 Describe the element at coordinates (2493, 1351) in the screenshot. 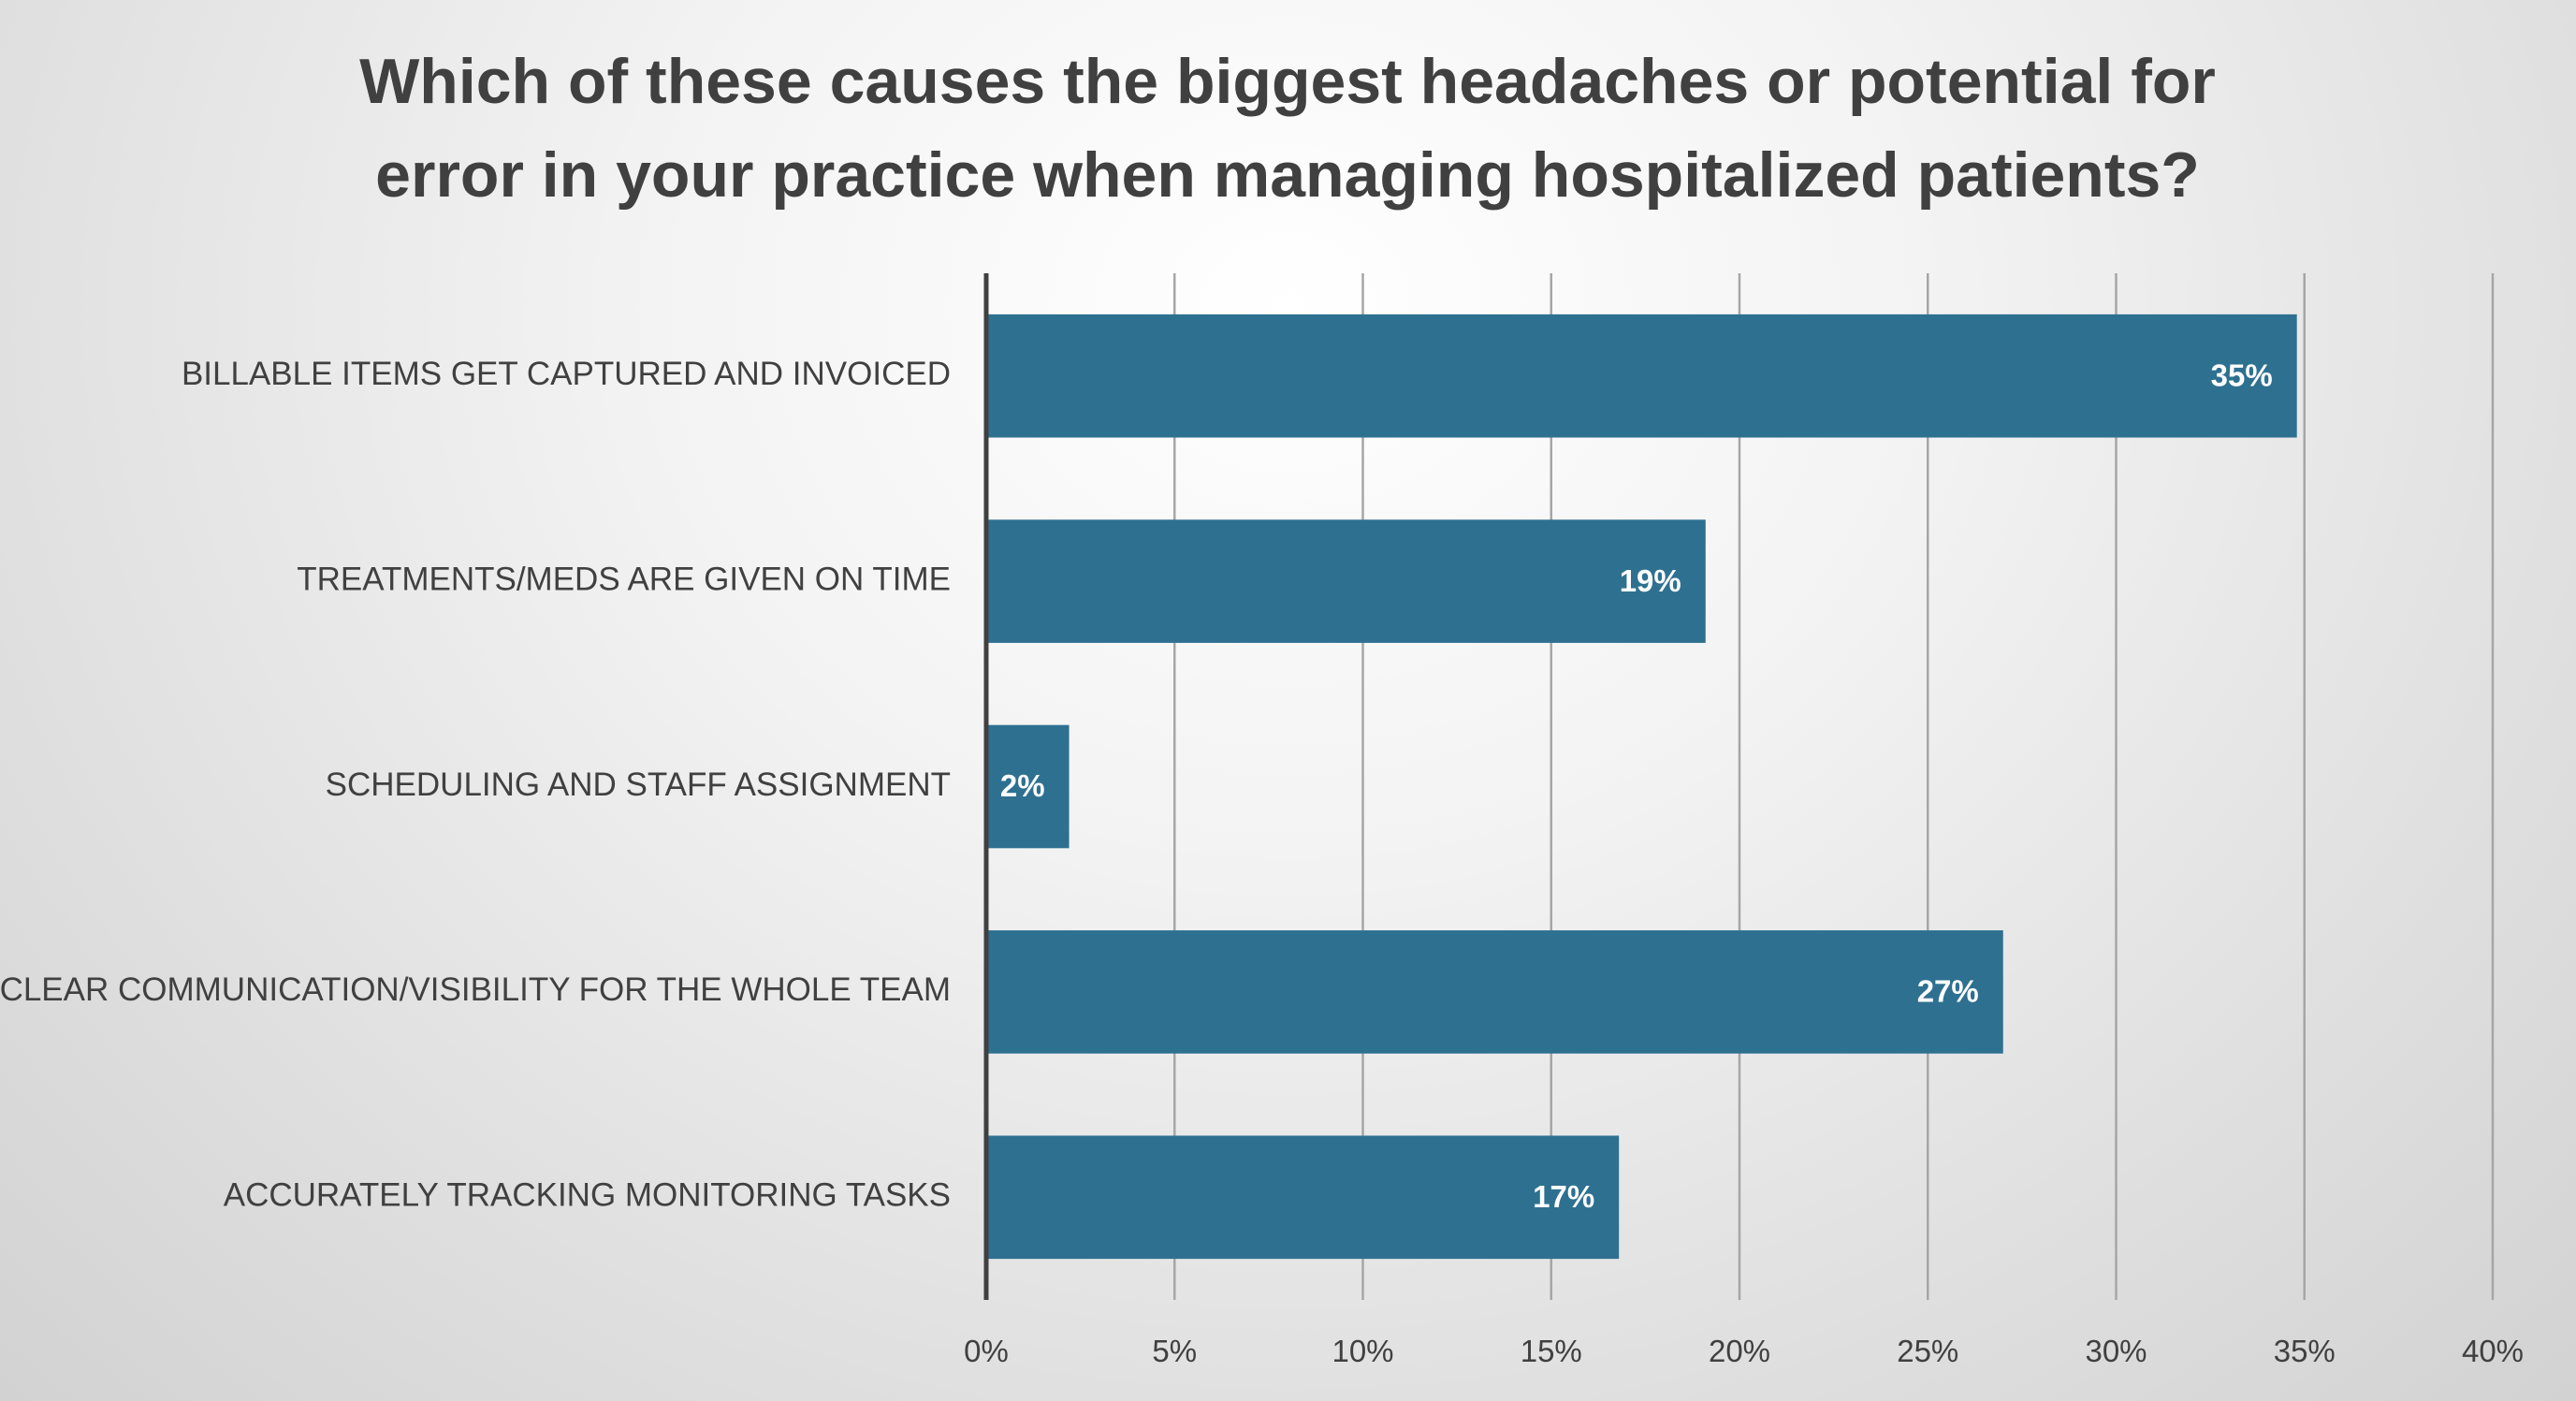

I see `x-tick-label: 40%` at that location.